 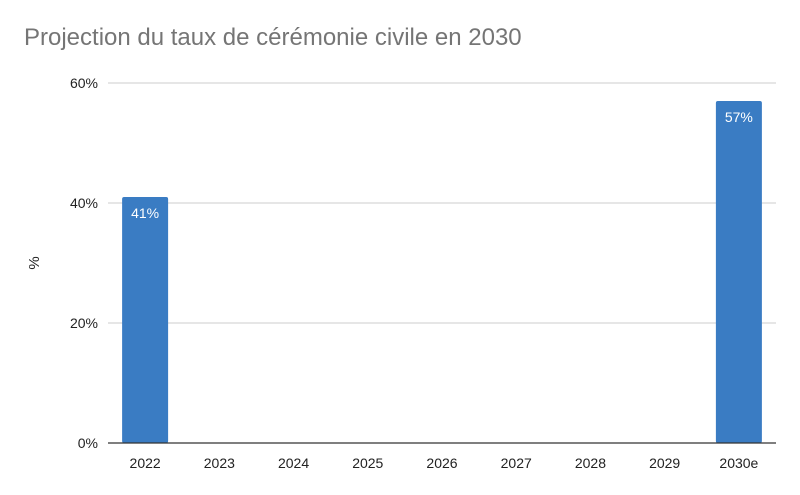 What do you see at coordinates (88, 443) in the screenshot?
I see `y-tick-label: 0%` at bounding box center [88, 443].